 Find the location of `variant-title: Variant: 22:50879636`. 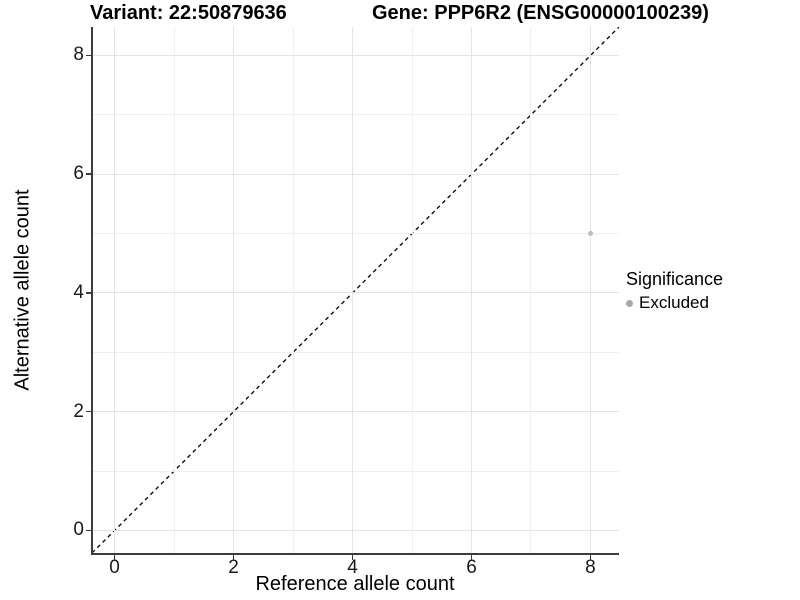

variant-title: Variant: 22:50879636 is located at coordinates (188, 13).